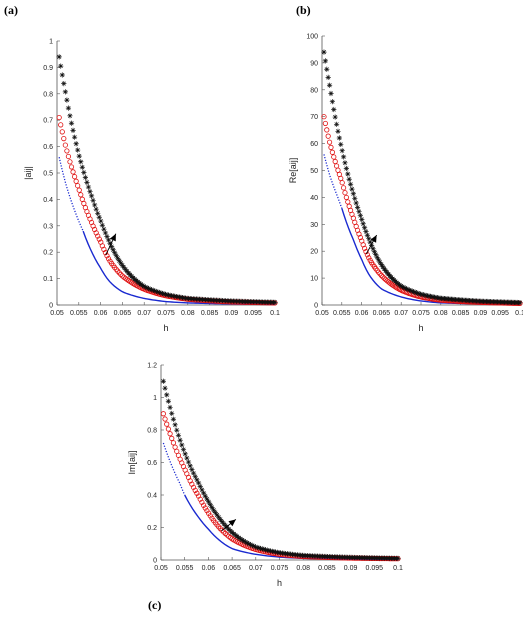 This screenshot has height=623, width=523. What do you see at coordinates (303, 10) in the screenshot?
I see `panel-label-b: (b)` at bounding box center [303, 10].